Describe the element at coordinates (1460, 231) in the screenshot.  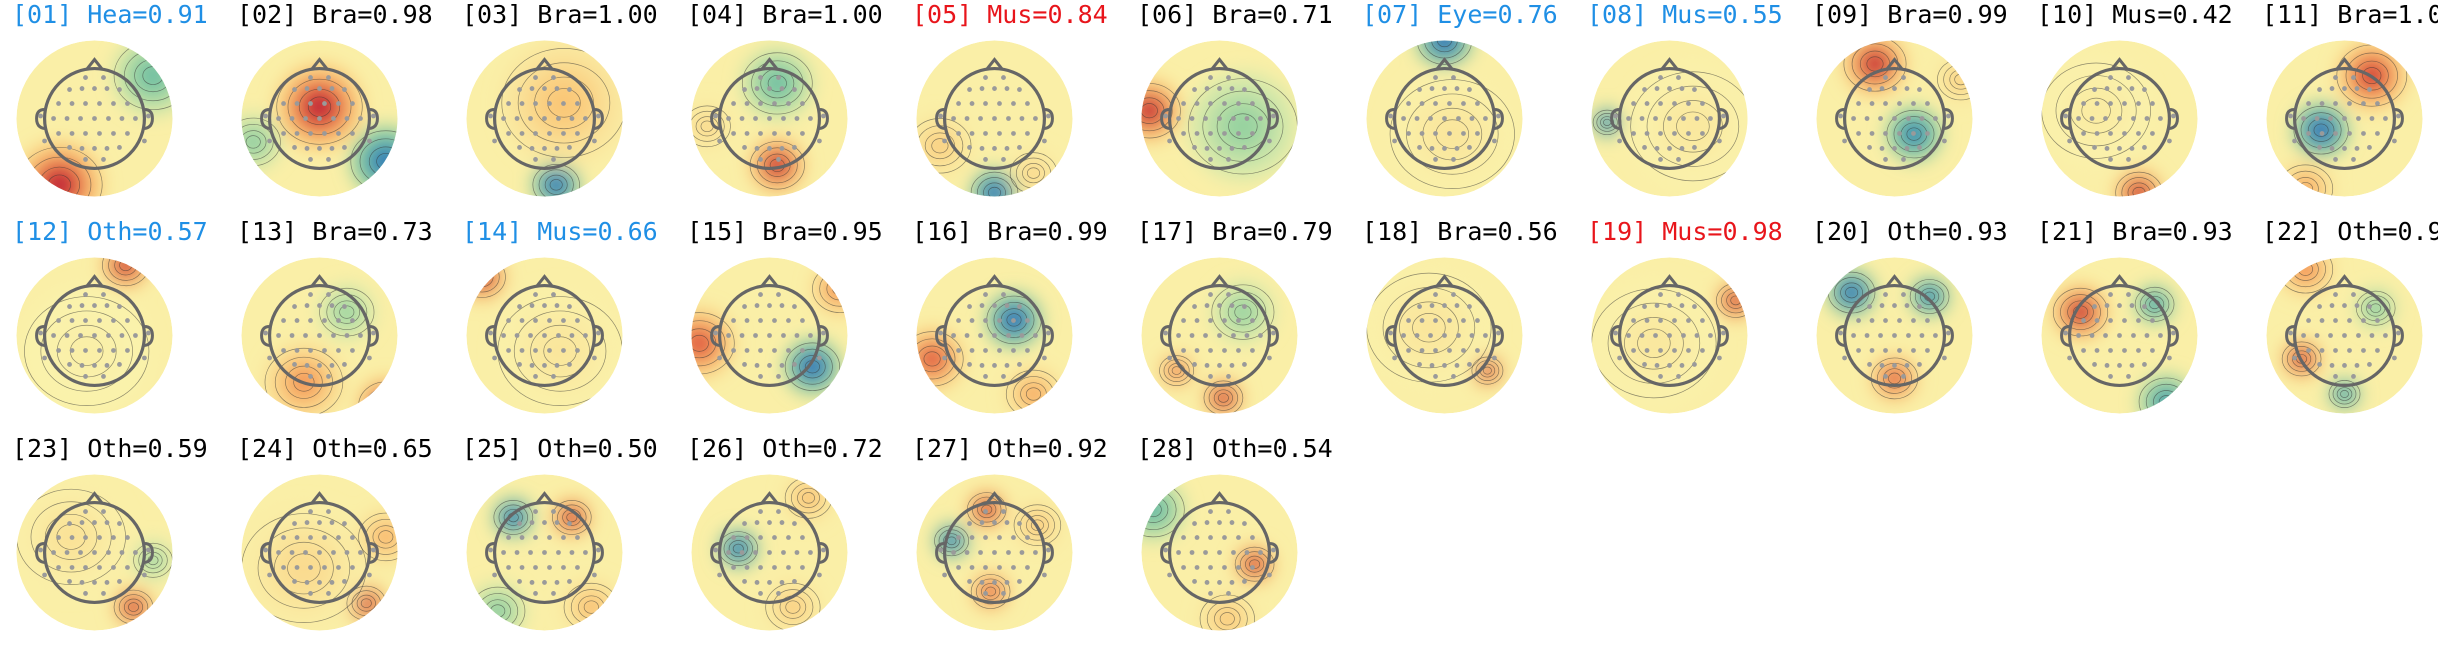
I see `component-title: [18] Bra=0.56` at that location.